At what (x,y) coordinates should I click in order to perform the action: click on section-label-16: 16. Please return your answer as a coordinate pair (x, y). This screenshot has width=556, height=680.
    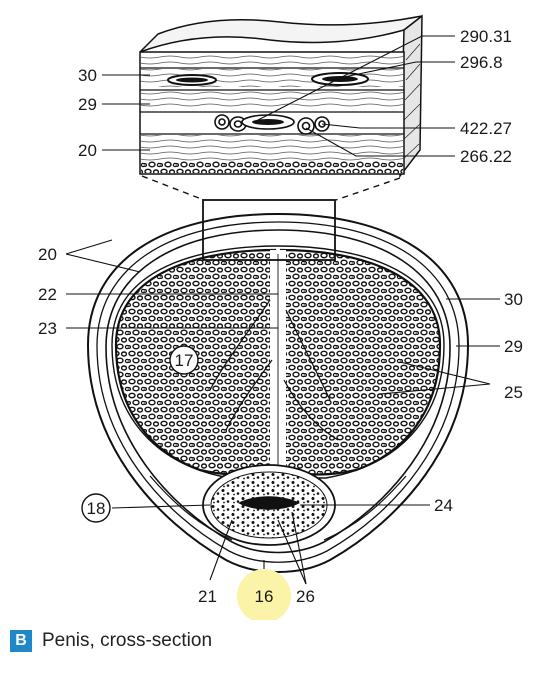
    Looking at the image, I should click on (264, 596).